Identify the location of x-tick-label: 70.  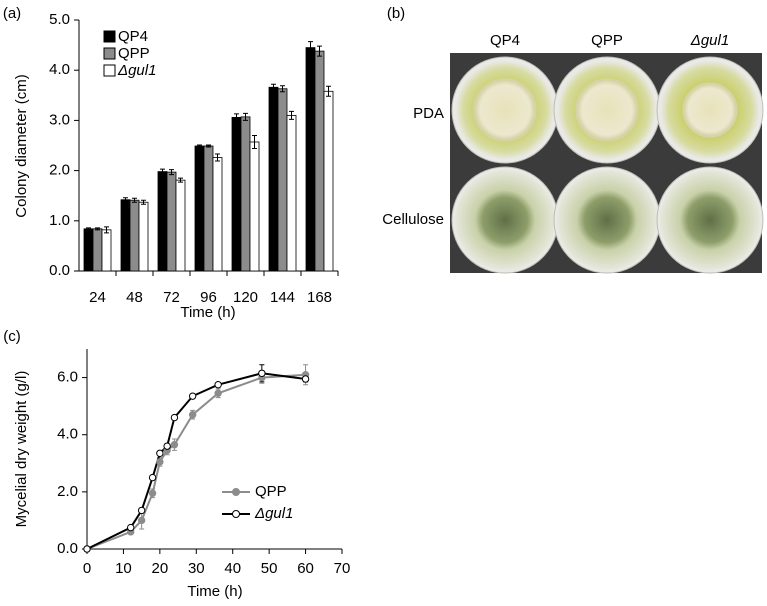
(342, 568).